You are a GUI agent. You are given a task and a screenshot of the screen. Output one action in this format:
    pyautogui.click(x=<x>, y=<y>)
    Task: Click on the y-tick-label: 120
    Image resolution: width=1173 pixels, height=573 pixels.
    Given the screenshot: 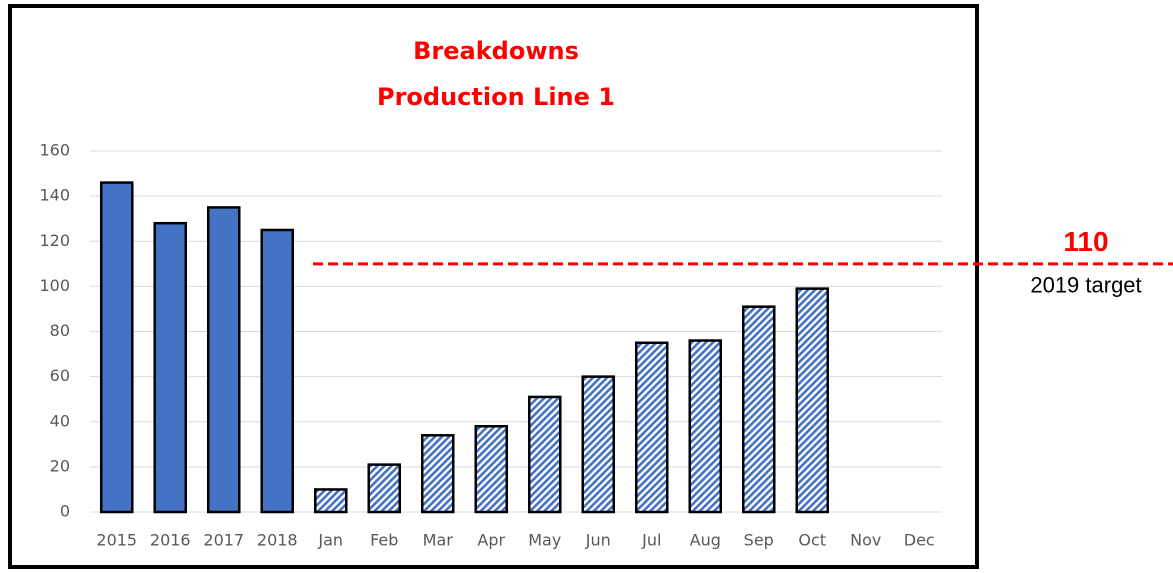 What is the action you would take?
    pyautogui.click(x=54, y=240)
    